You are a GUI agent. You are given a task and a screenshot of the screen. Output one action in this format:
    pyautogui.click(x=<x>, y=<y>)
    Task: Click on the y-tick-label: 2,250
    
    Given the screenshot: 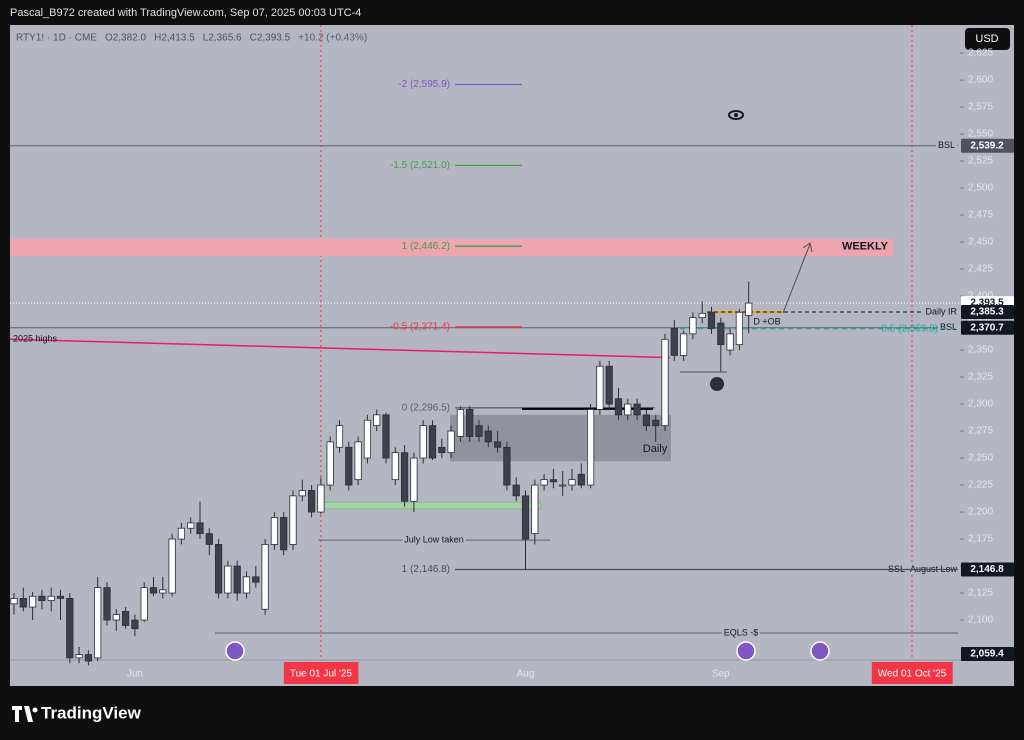 What is the action you would take?
    pyautogui.click(x=980, y=458)
    